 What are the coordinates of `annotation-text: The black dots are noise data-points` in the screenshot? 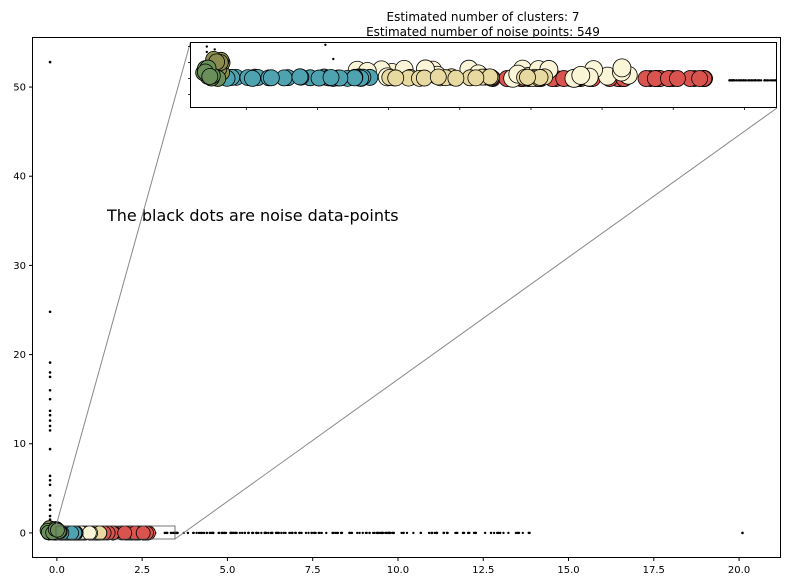 It's located at (252, 215).